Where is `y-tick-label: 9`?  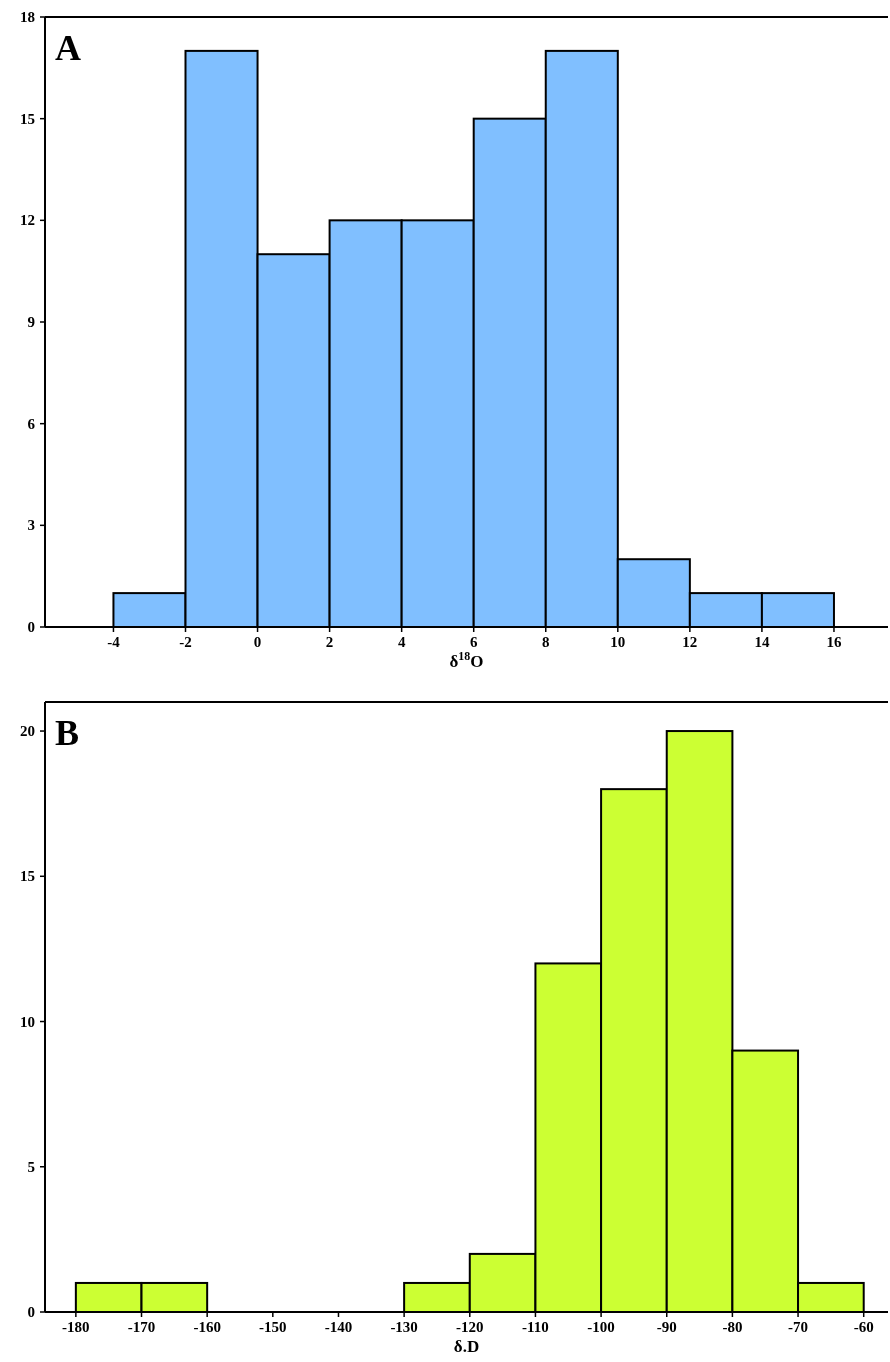
y-tick-label: 9 is located at coordinates (31, 322).